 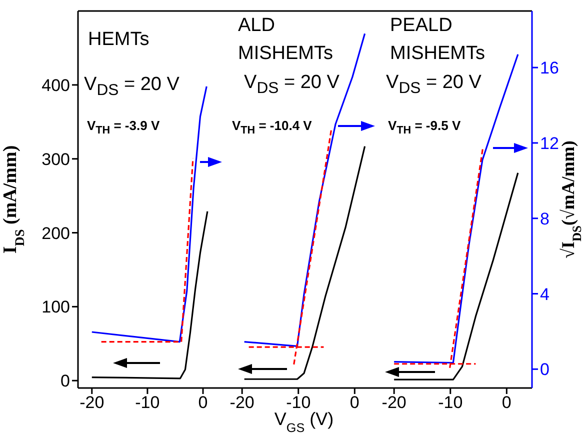 I want to click on y-tick-label: 300, so click(x=56, y=159).